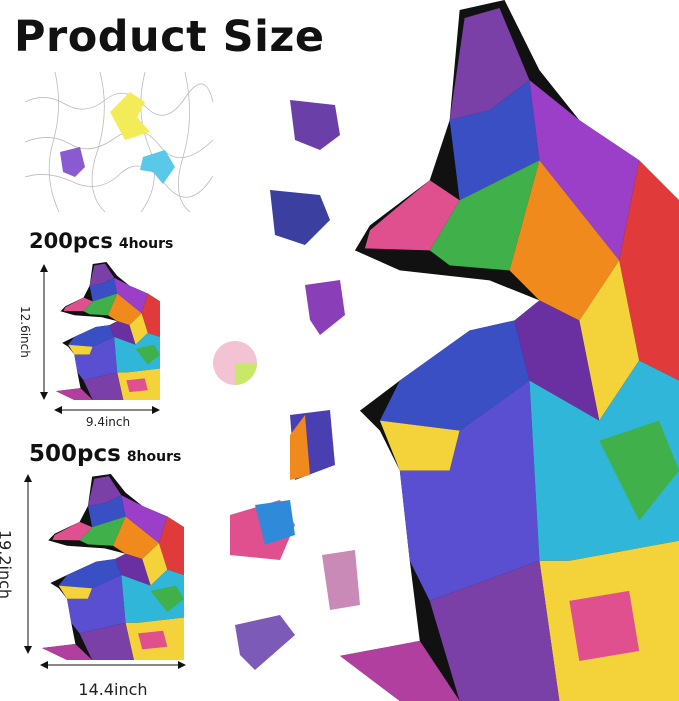 Image resolution: width=679 pixels, height=701 pixels. I want to click on small-wolf-image, so click(108, 331).